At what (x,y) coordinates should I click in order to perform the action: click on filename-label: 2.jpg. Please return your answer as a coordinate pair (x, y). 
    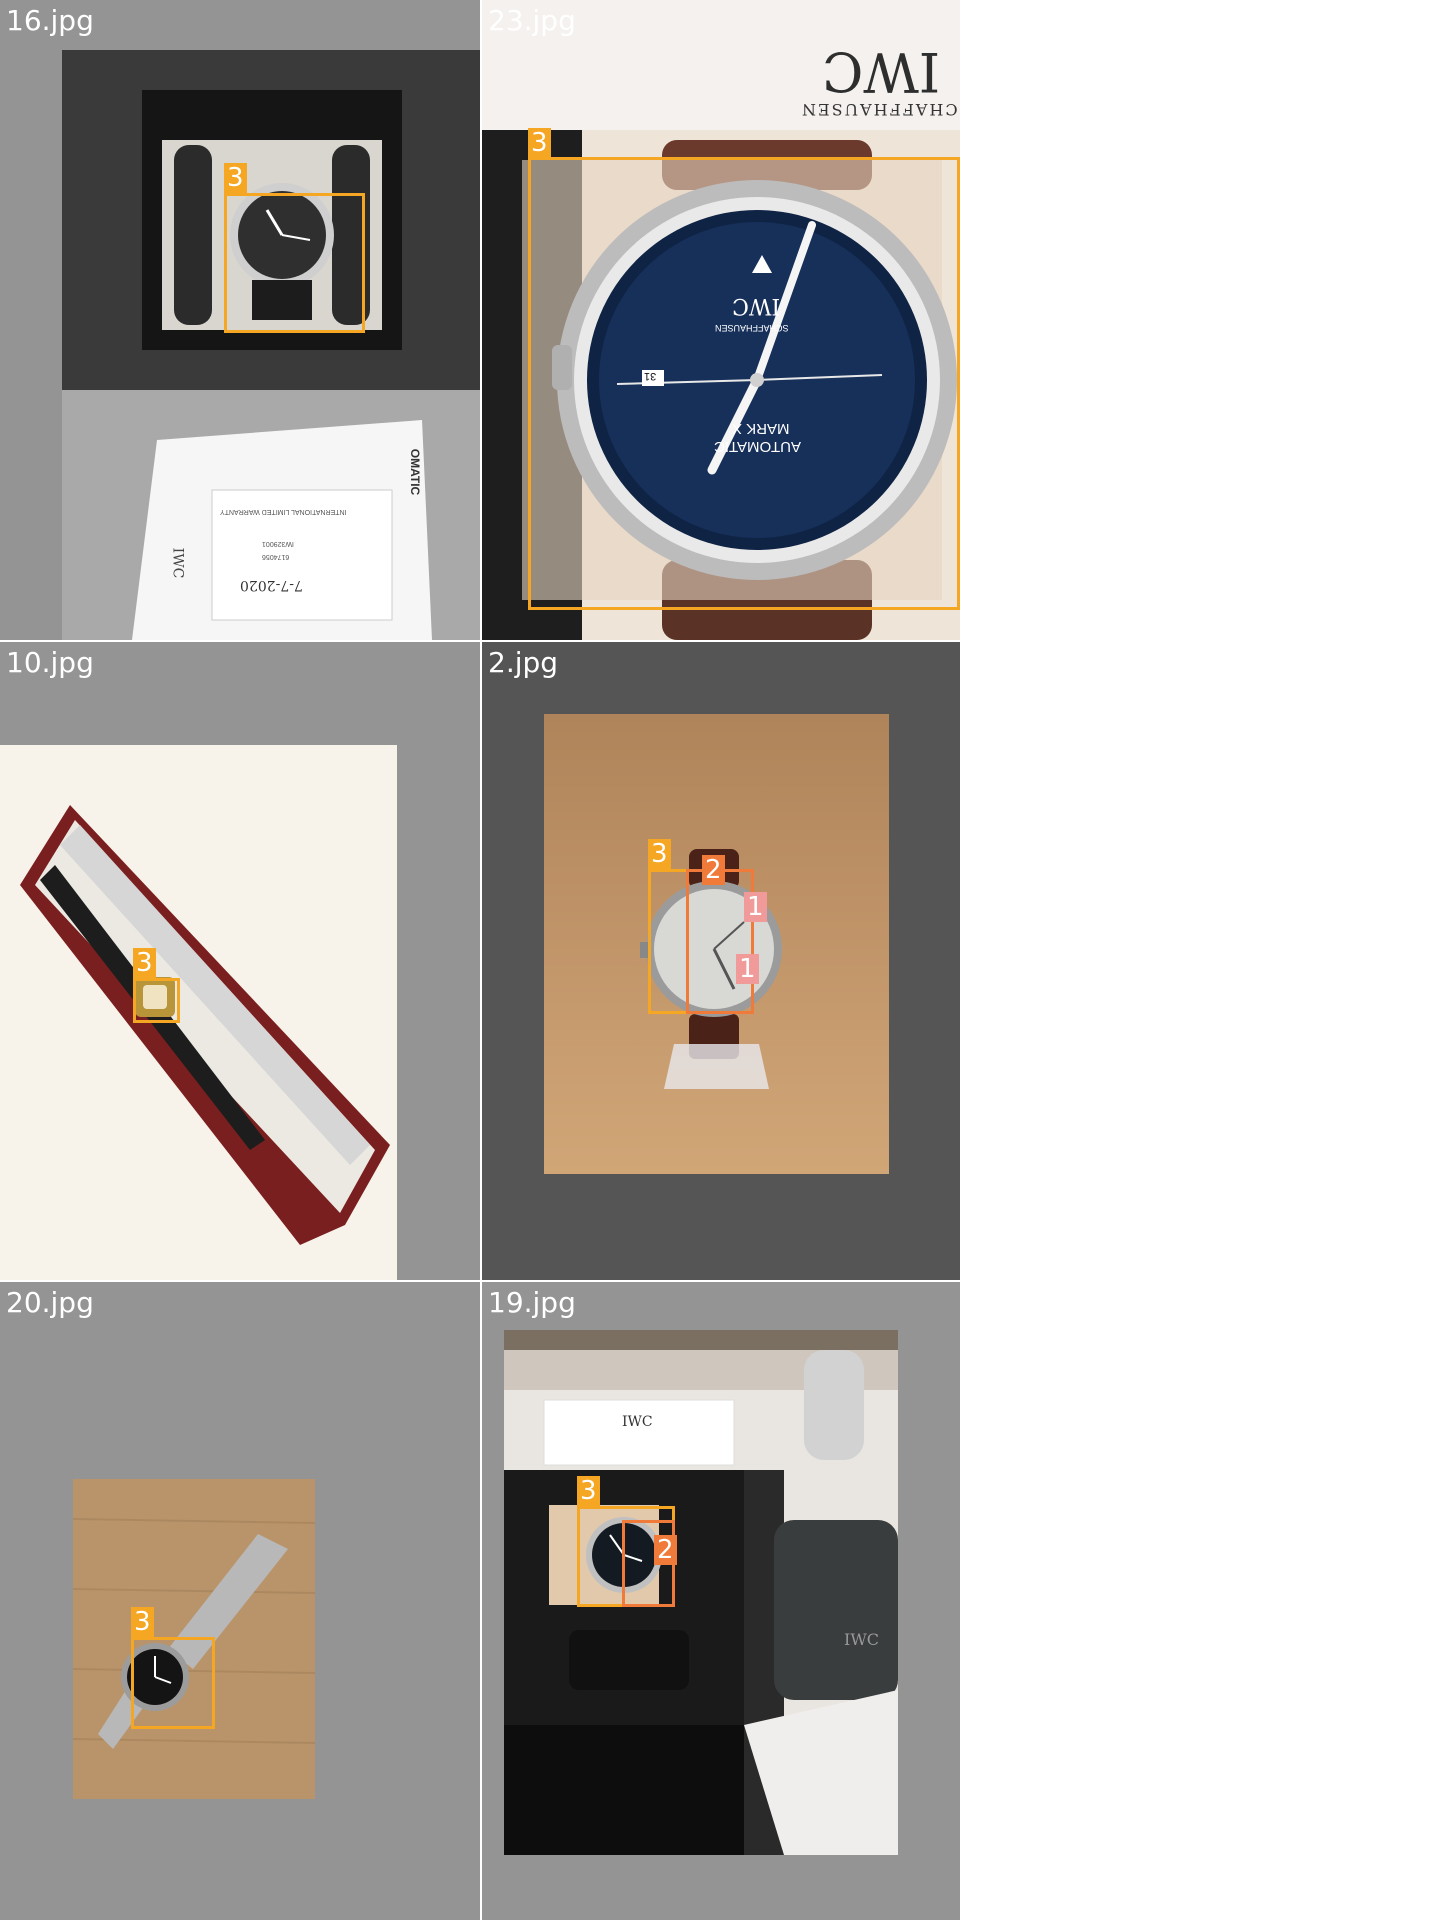
    Looking at the image, I should click on (523, 662).